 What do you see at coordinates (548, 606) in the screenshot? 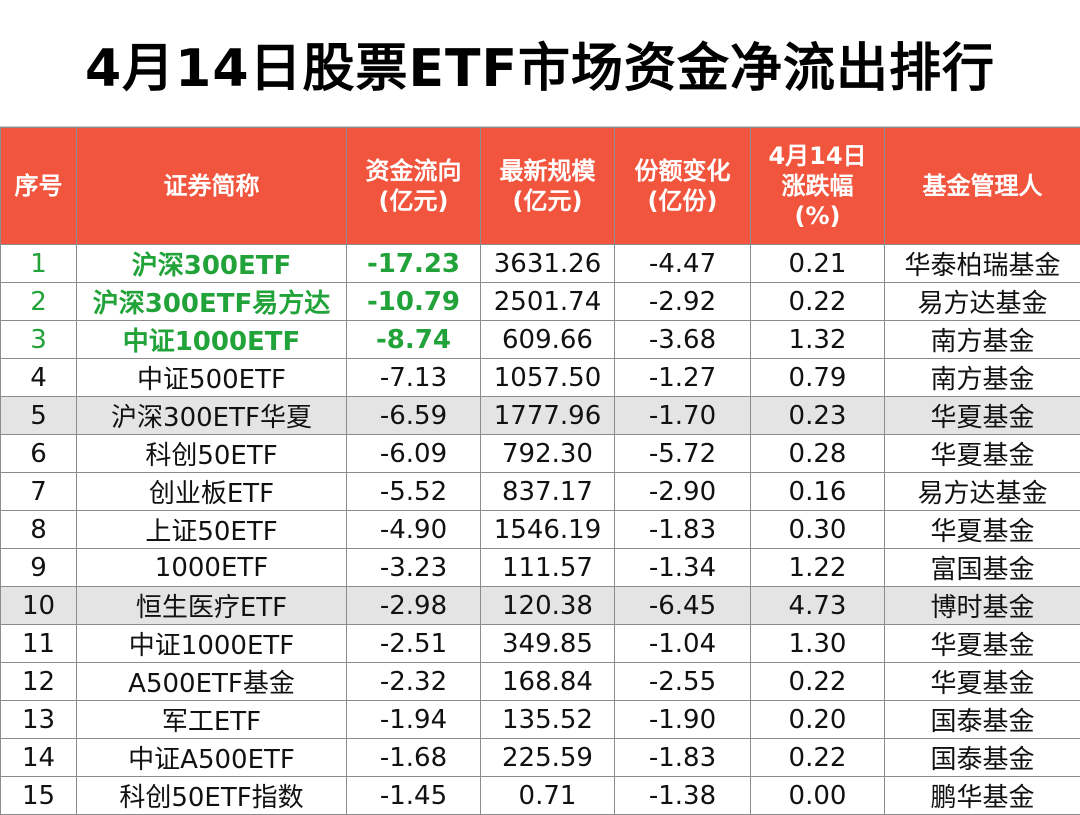
I see `cell-scale: 120.38` at bounding box center [548, 606].